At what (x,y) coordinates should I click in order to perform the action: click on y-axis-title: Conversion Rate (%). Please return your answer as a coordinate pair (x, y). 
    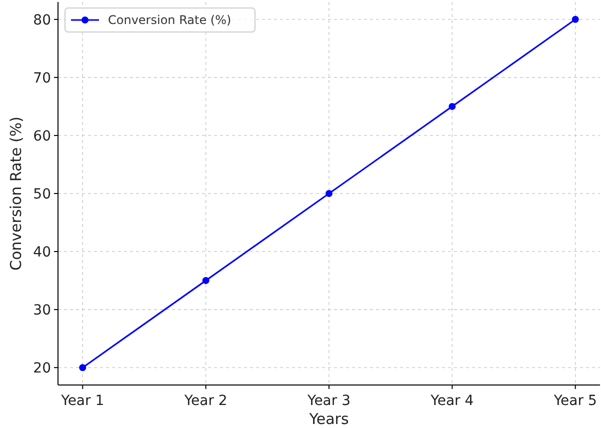
    Looking at the image, I should click on (16, 193).